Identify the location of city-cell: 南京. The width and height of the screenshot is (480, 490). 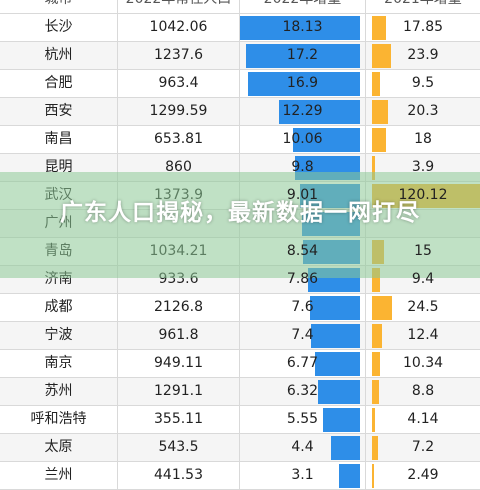
(59, 363).